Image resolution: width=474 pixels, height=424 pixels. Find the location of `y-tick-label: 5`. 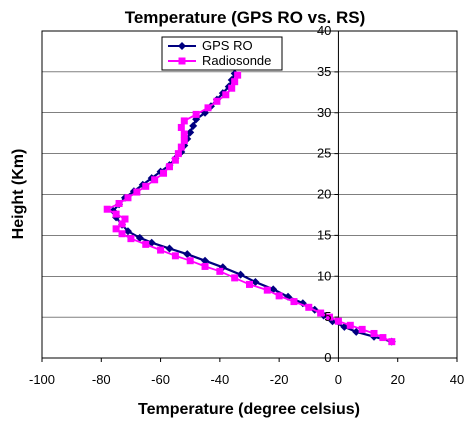

y-tick-label: 5 is located at coordinates (327, 316).